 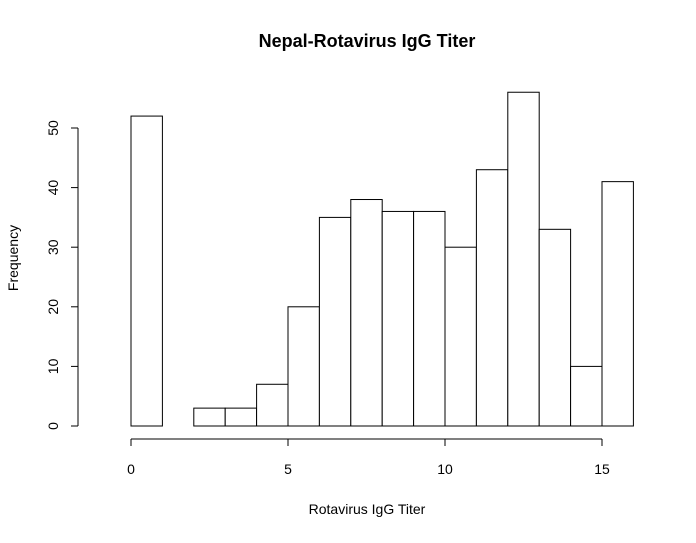 What do you see at coordinates (13, 258) in the screenshot?
I see `y-axis-label: Frequency` at bounding box center [13, 258].